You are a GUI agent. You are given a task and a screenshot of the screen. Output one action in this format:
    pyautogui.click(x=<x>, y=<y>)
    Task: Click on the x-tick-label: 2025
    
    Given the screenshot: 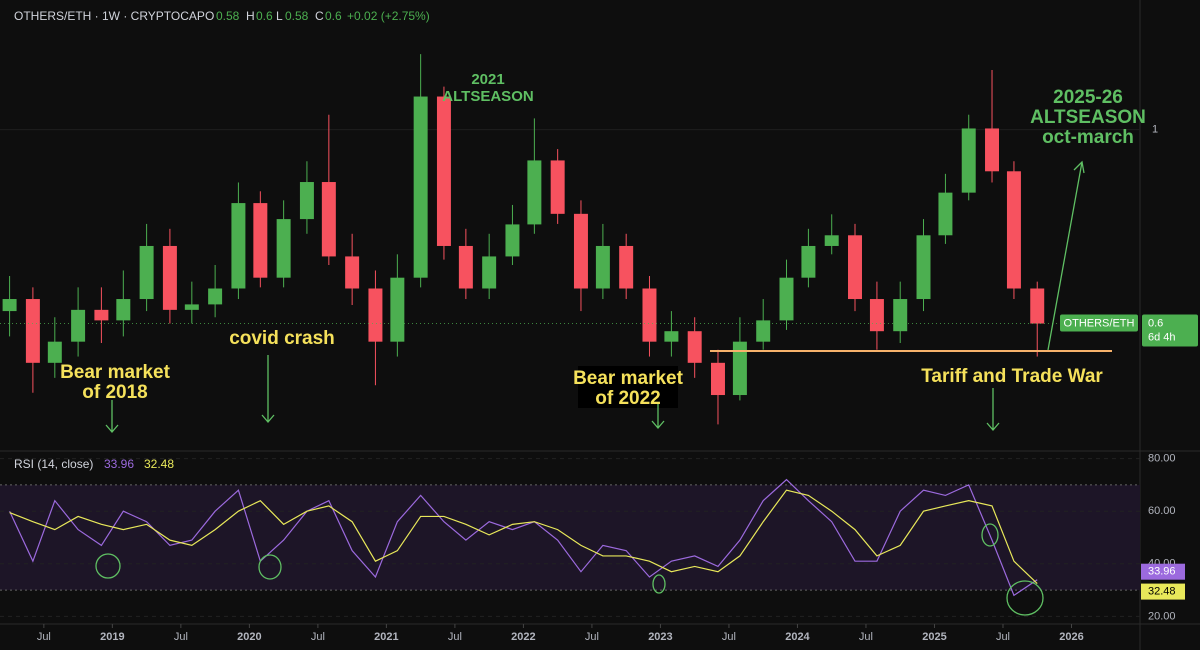 What is the action you would take?
    pyautogui.click(x=934, y=637)
    